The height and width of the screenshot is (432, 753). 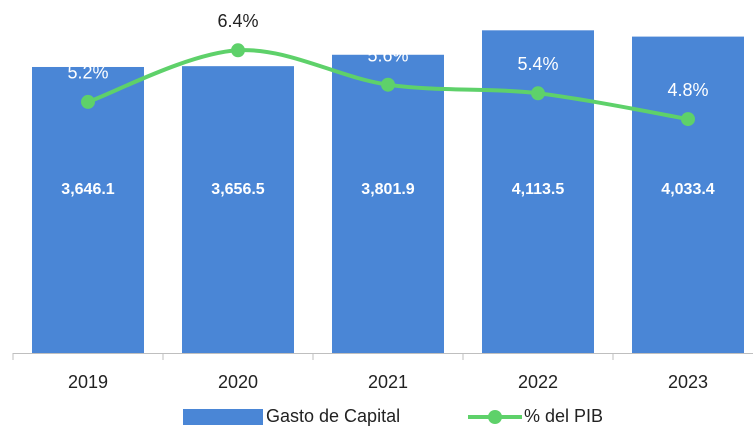 I want to click on legend-label: % del PIB, so click(x=563, y=416).